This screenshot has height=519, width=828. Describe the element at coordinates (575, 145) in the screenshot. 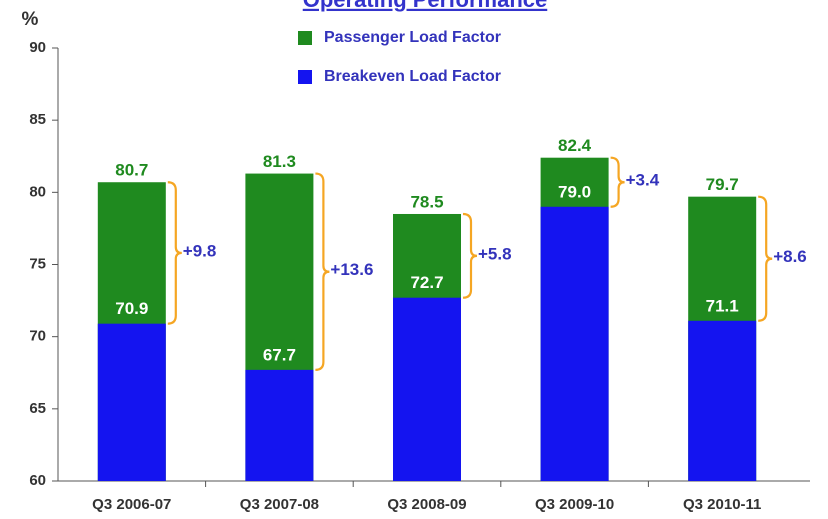

I see `data-label: 82.4` at that location.